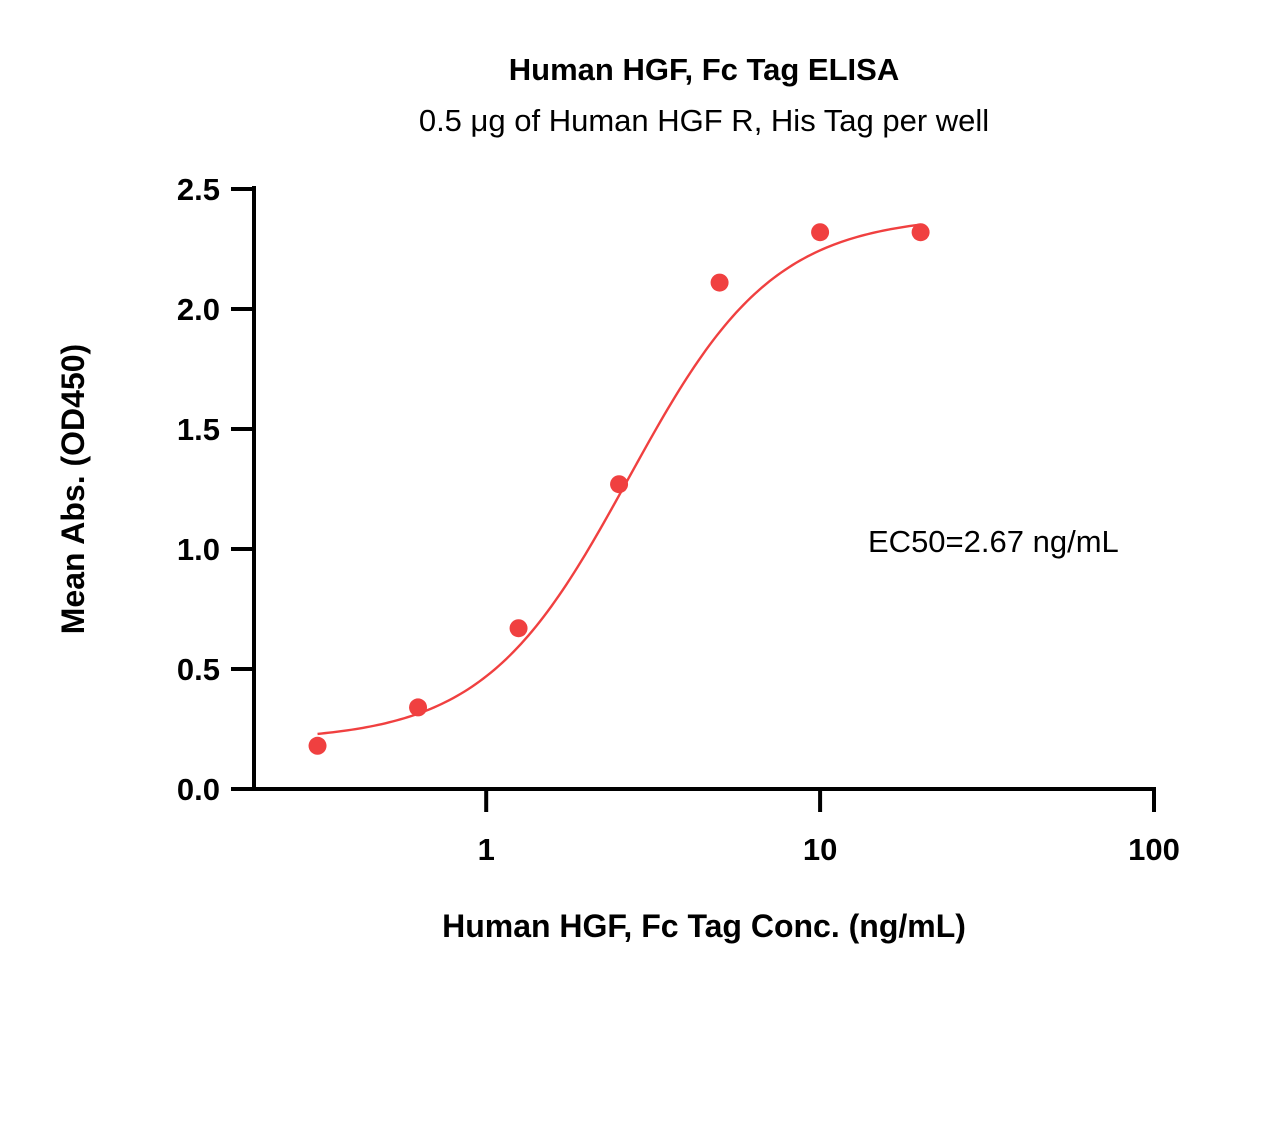 This screenshot has width=1278, height=1146. Describe the element at coordinates (993, 541) in the screenshot. I see `ec50-annotation: EC50=2.67 ng/mL` at that location.